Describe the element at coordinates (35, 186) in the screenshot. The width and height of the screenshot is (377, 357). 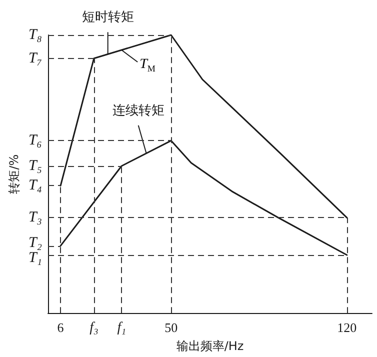
I see `ref-line-label: T₄` at that location.